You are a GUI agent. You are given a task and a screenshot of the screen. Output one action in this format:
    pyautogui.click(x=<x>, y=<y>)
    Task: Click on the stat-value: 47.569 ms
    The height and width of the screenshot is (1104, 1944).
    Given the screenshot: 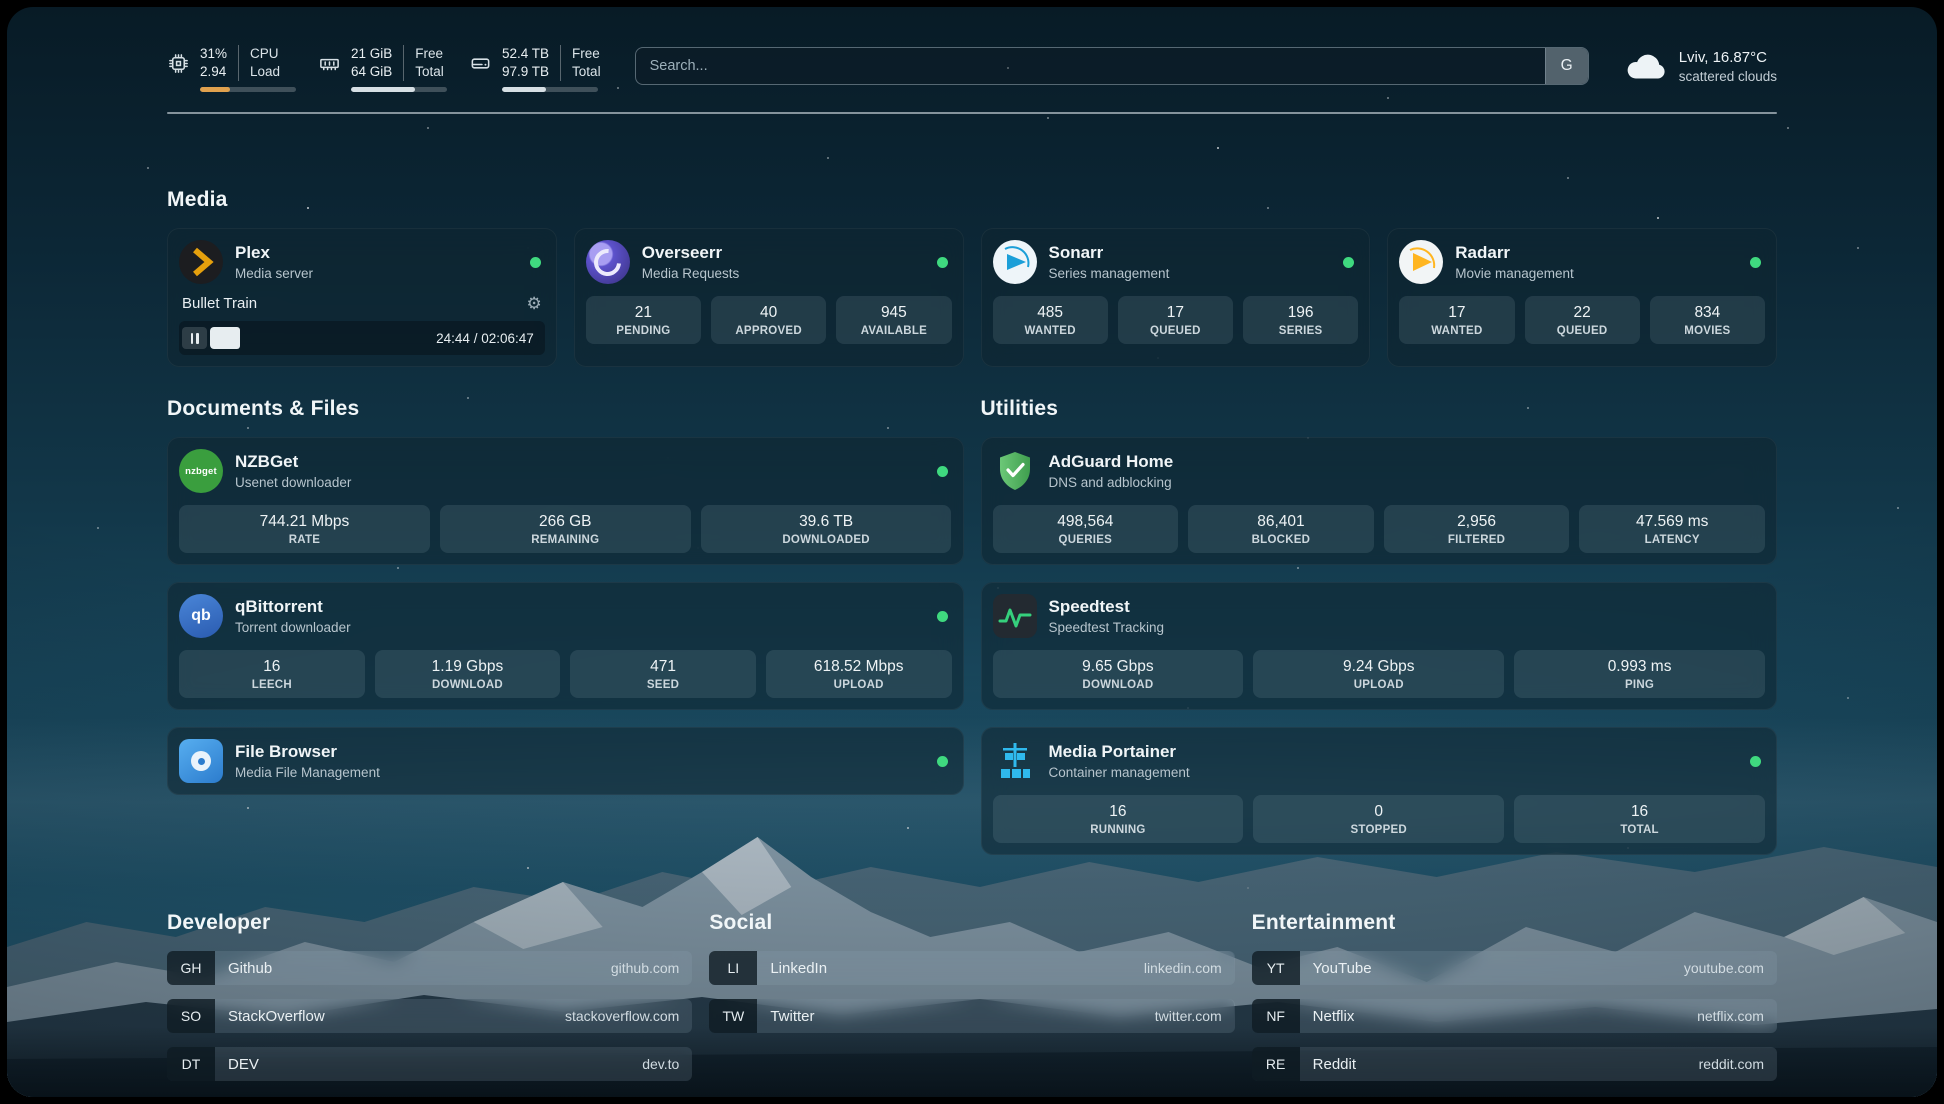 What is the action you would take?
    pyautogui.click(x=1672, y=522)
    